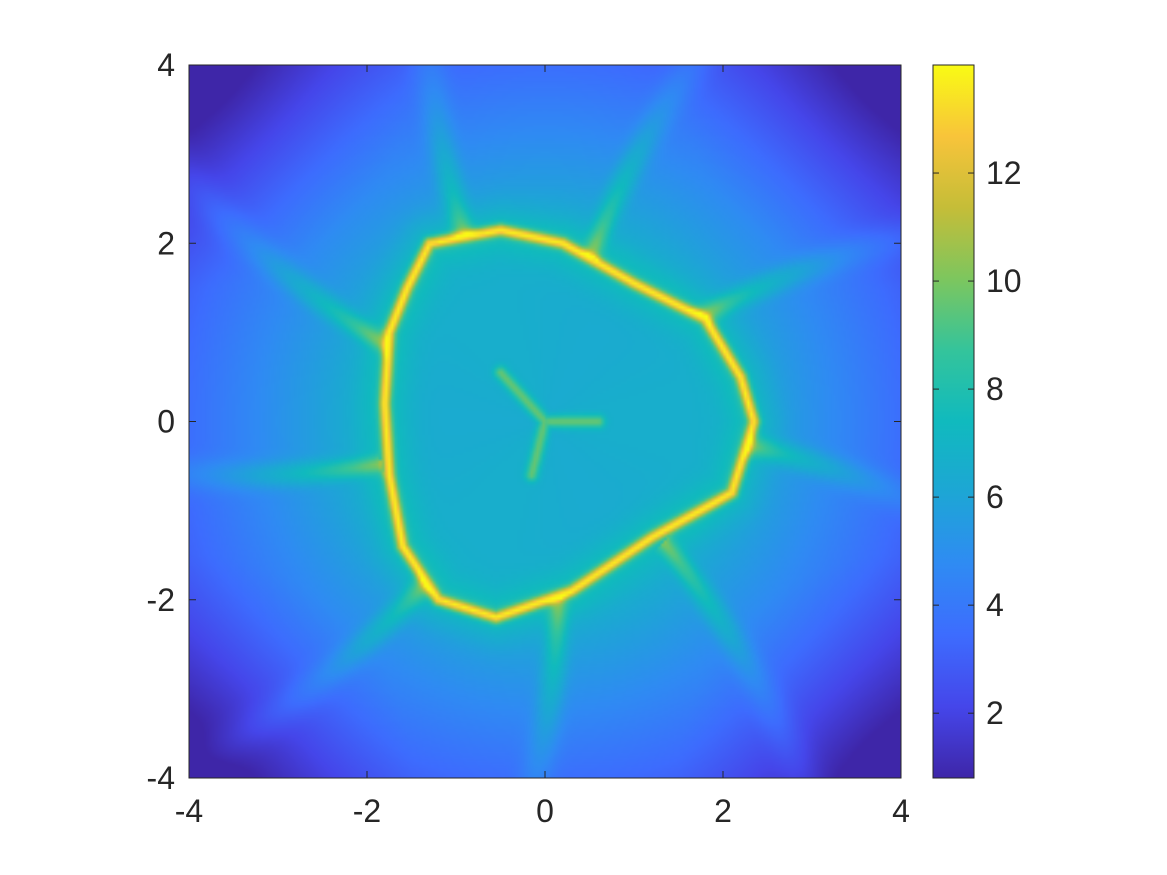 The width and height of the screenshot is (1167, 875). I want to click on x-tick-label: -4, so click(189, 811).